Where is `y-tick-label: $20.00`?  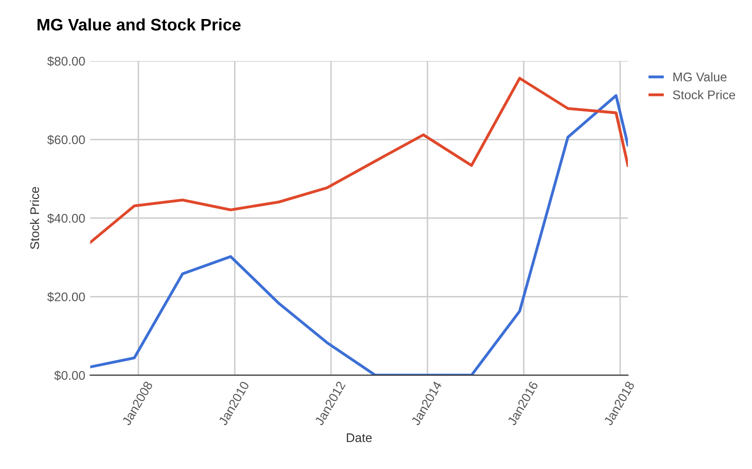
y-tick-label: $20.00 is located at coordinates (66, 297).